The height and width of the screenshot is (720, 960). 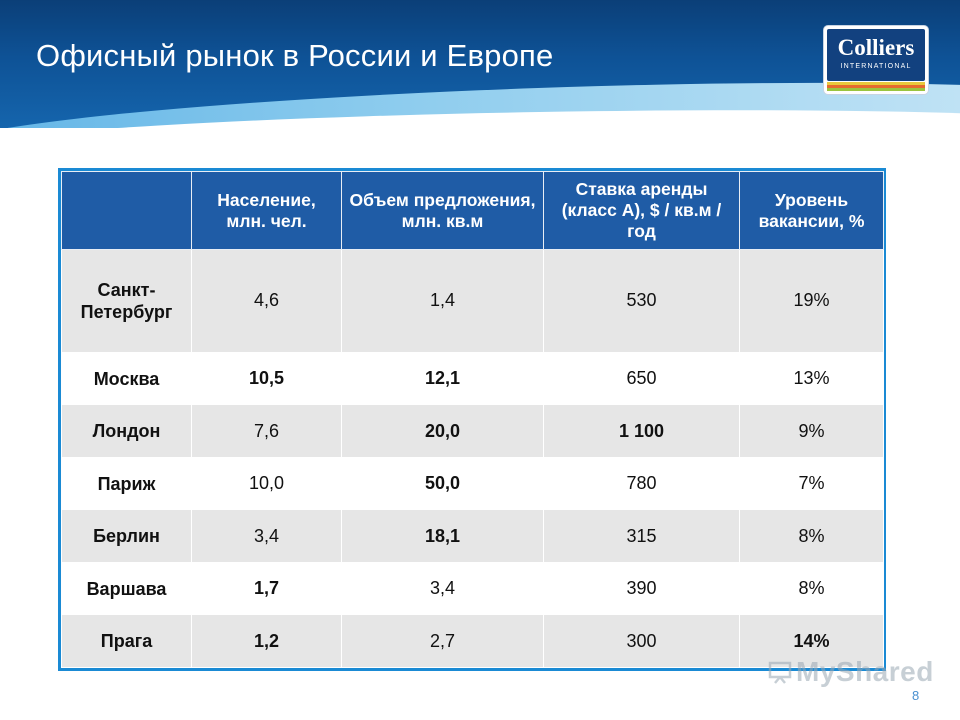 I want to click on colliers-logo: Colliers INTERNATIONAL, so click(x=876, y=60).